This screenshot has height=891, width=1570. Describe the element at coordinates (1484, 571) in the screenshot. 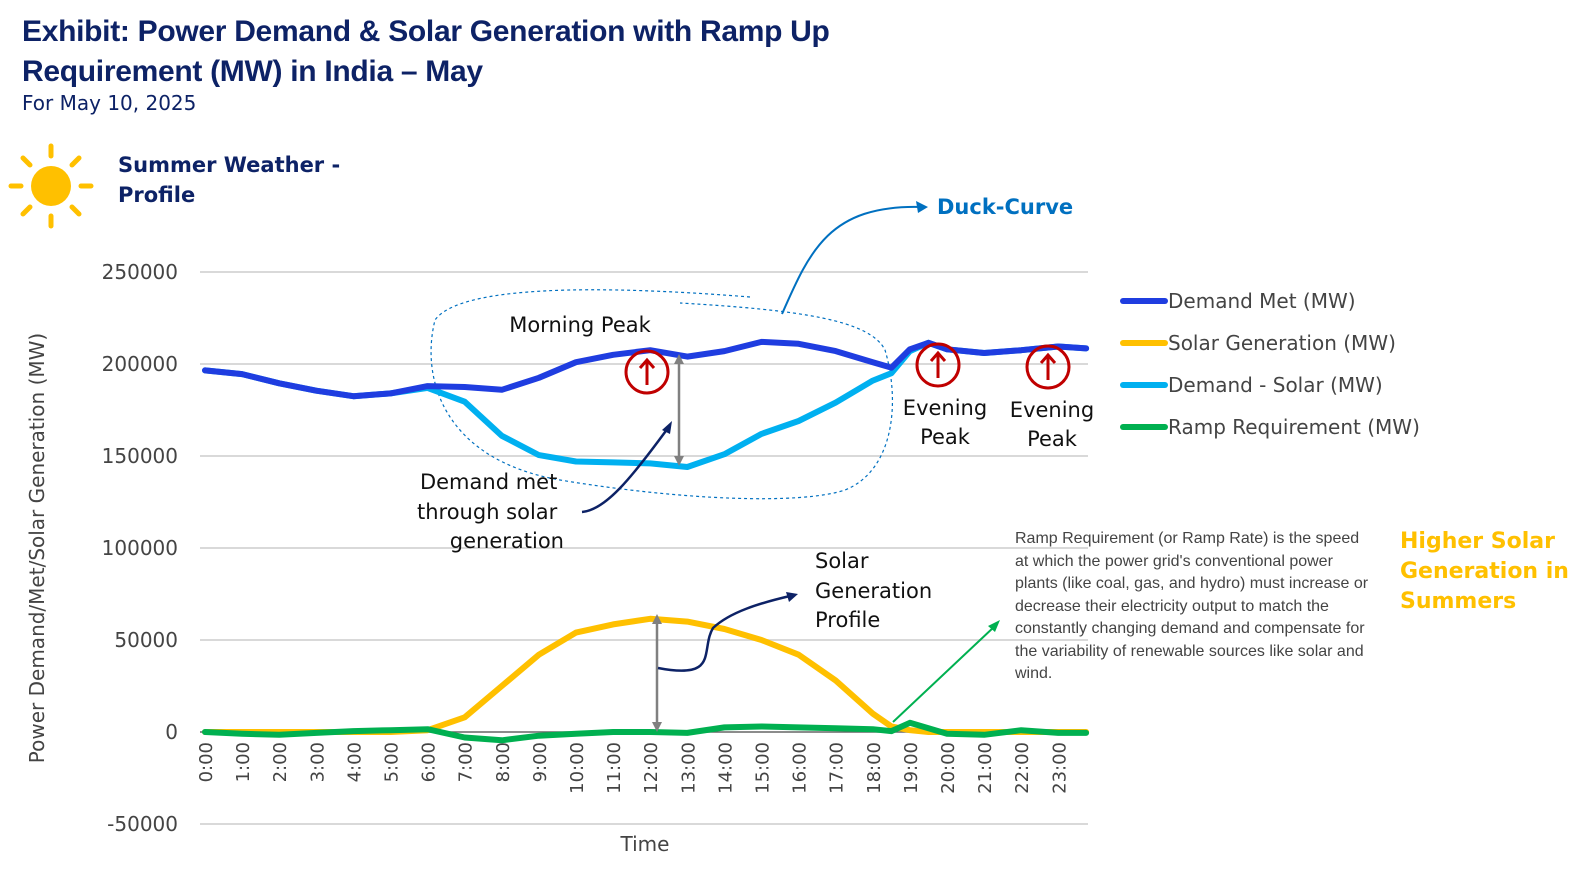

I see `higher-solar-label: Higher Solar Generation in Summers` at that location.